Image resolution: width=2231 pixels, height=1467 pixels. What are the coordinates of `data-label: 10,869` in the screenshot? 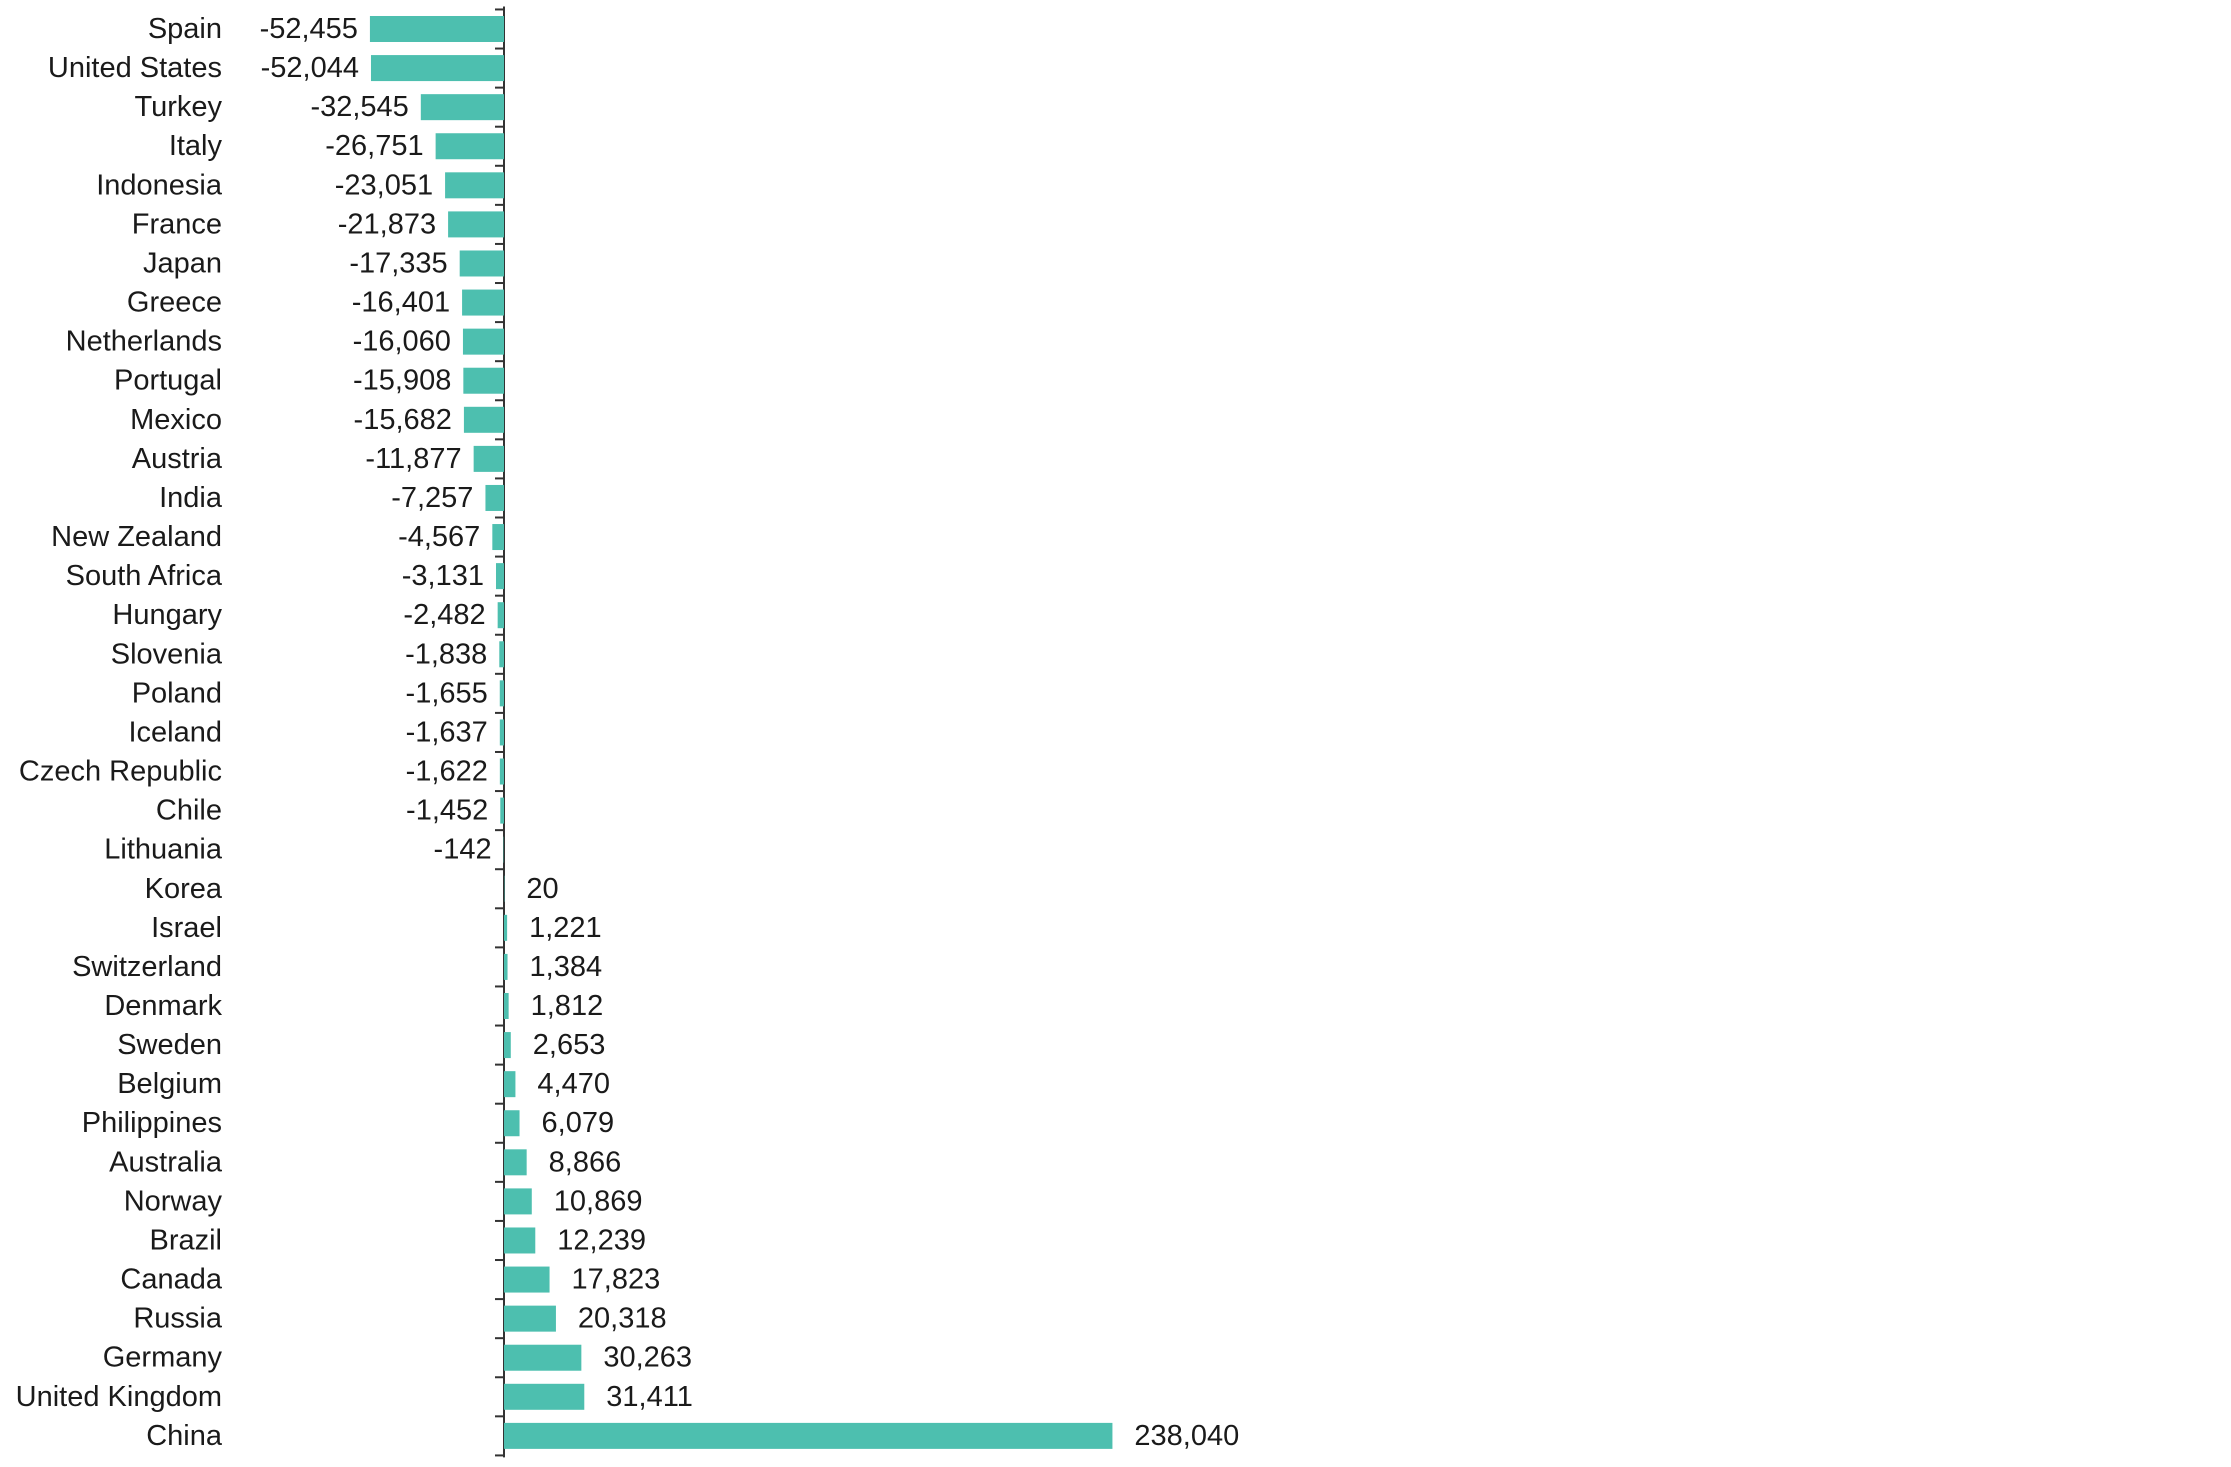 It's located at (598, 1201).